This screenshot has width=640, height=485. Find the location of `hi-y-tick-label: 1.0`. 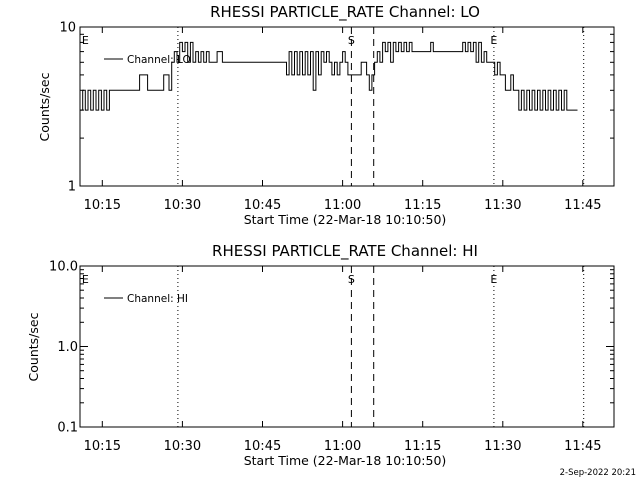

hi-y-tick-label: 1.0 is located at coordinates (67, 347).